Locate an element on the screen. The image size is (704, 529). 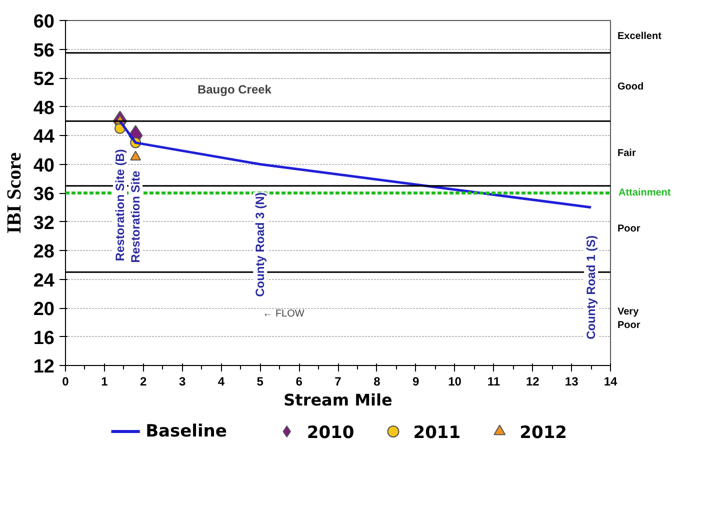
annotation: Restoration Site is located at coordinates (135, 216).